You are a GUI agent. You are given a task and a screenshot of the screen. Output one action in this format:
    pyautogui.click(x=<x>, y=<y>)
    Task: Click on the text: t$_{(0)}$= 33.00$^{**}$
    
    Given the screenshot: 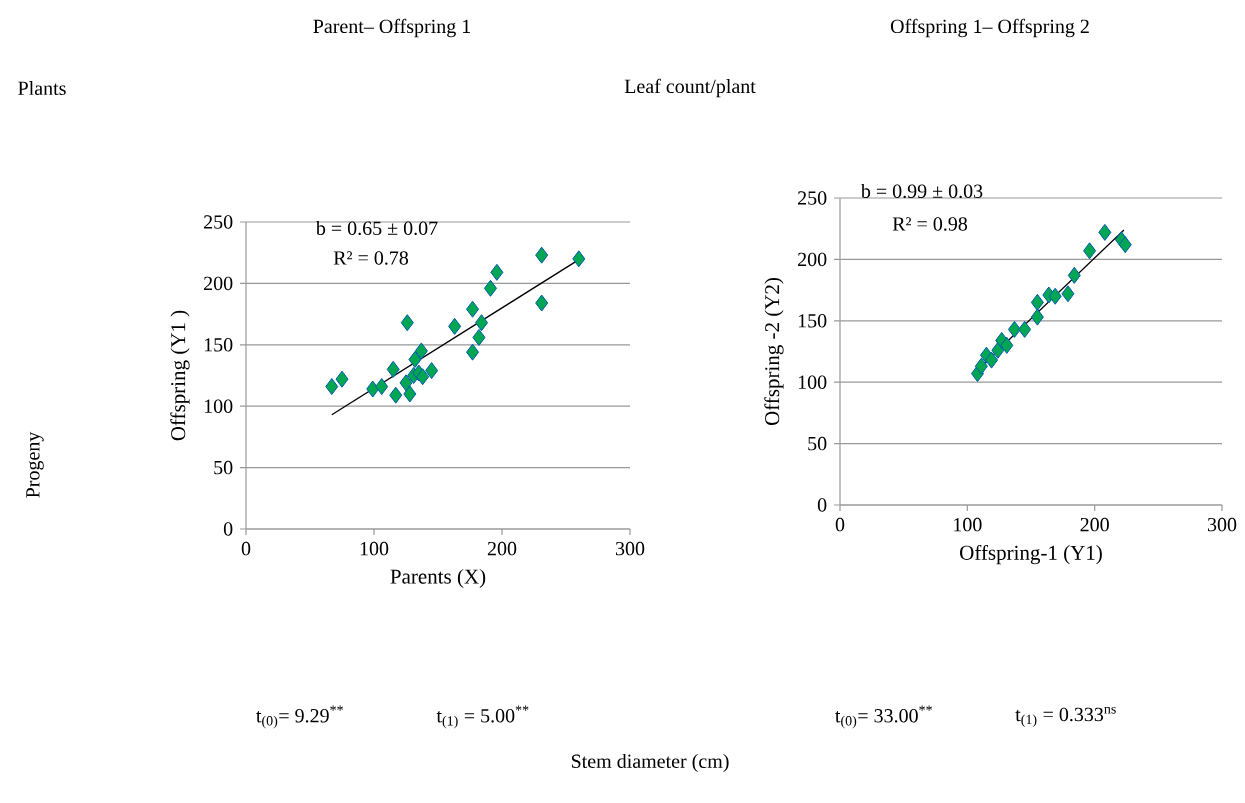 What is the action you would take?
    pyautogui.click(x=883, y=717)
    